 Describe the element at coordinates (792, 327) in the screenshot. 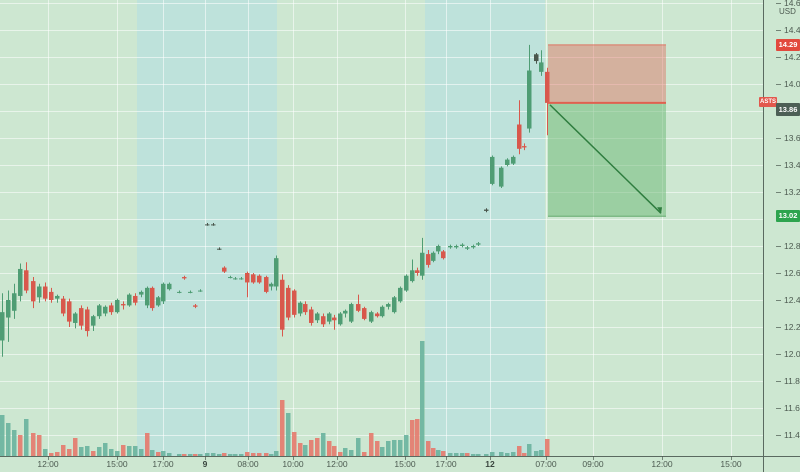

I see `price-tick-label: 12.20` at that location.